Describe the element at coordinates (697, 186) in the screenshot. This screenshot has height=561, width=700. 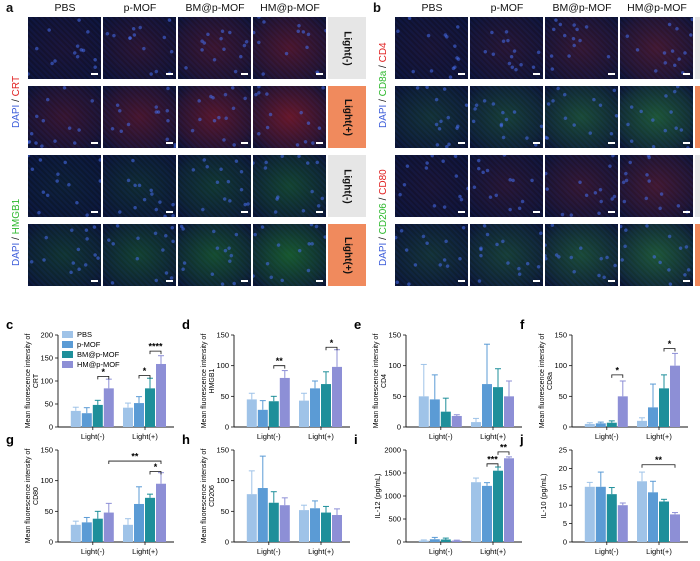
I see `light-condition-tab: Light(-)` at that location.